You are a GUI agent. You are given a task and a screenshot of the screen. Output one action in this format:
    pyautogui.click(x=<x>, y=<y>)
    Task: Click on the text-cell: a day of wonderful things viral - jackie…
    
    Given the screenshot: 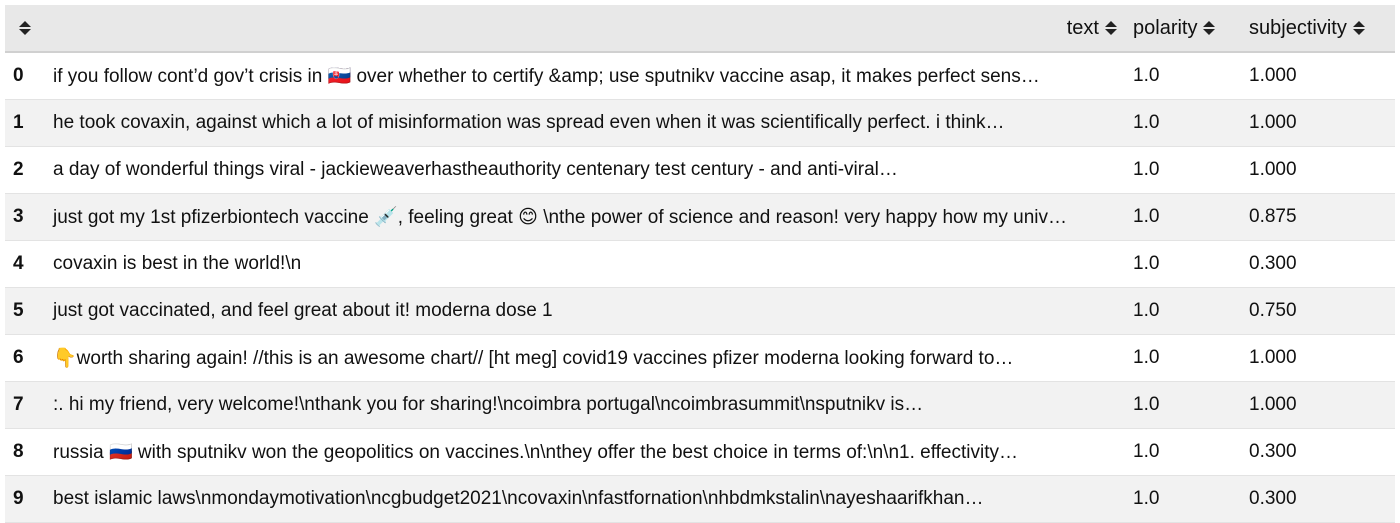 What is the action you would take?
    pyautogui.click(x=585, y=170)
    